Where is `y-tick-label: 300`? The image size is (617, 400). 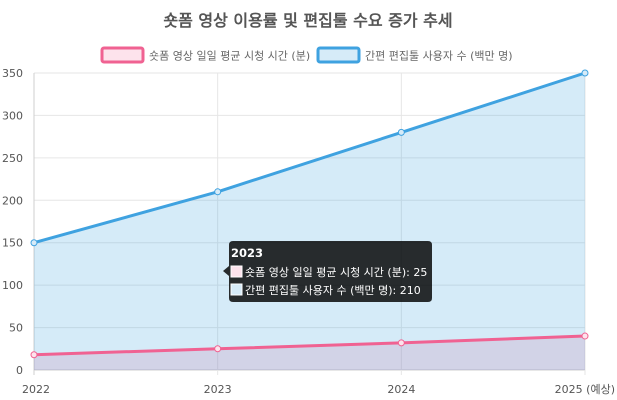 y-tick-label: 300 is located at coordinates (12, 115).